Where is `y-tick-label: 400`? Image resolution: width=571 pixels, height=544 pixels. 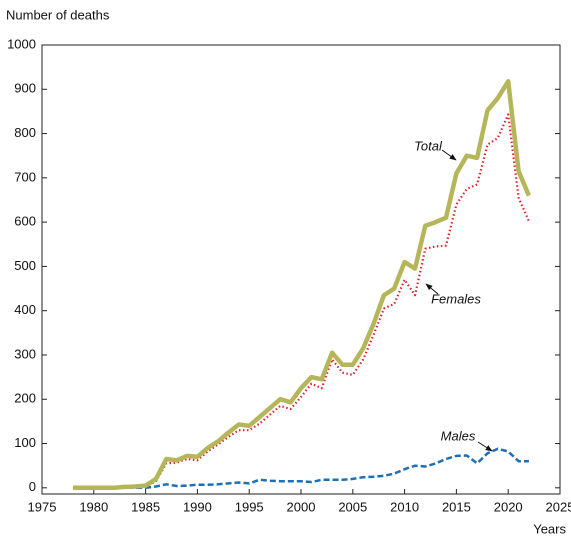 y-tick-label: 400 is located at coordinates (25, 309).